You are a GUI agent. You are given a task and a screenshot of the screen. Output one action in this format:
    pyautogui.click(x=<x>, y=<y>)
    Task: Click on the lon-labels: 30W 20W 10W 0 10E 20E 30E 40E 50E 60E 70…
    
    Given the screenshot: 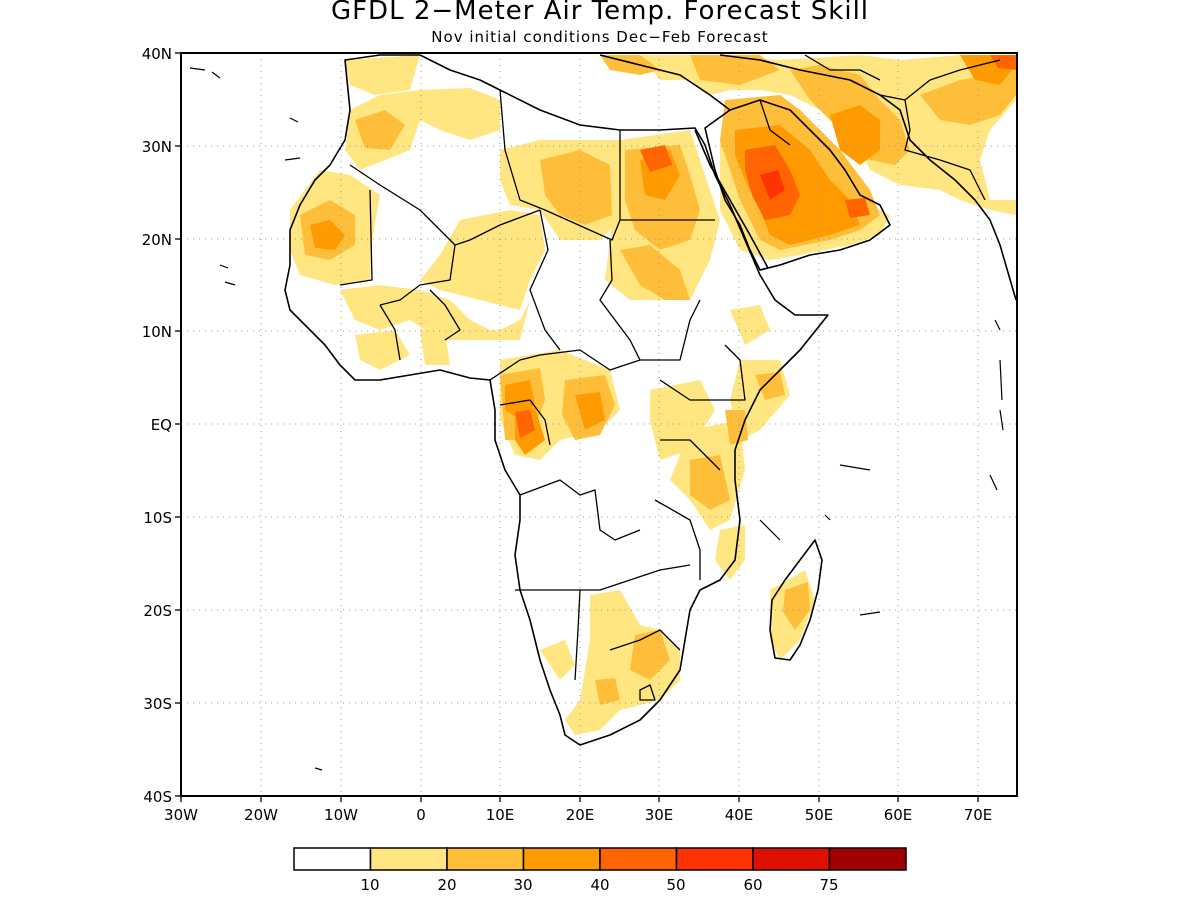 What is the action you would take?
    pyautogui.click(x=578, y=815)
    